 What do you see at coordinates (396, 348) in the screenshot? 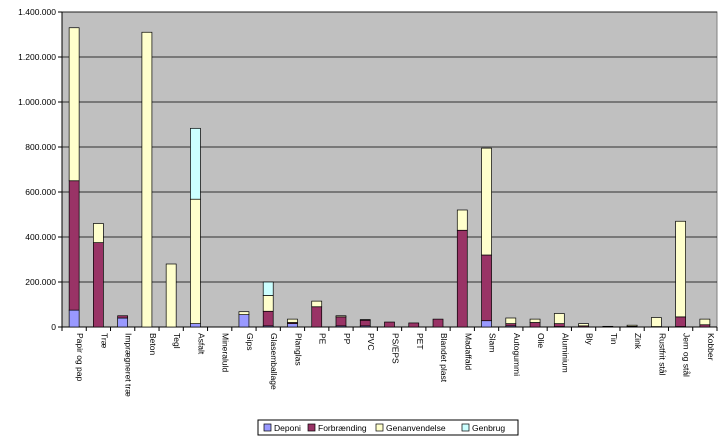
I see `x-tick-label: PS/EPS` at bounding box center [396, 348].